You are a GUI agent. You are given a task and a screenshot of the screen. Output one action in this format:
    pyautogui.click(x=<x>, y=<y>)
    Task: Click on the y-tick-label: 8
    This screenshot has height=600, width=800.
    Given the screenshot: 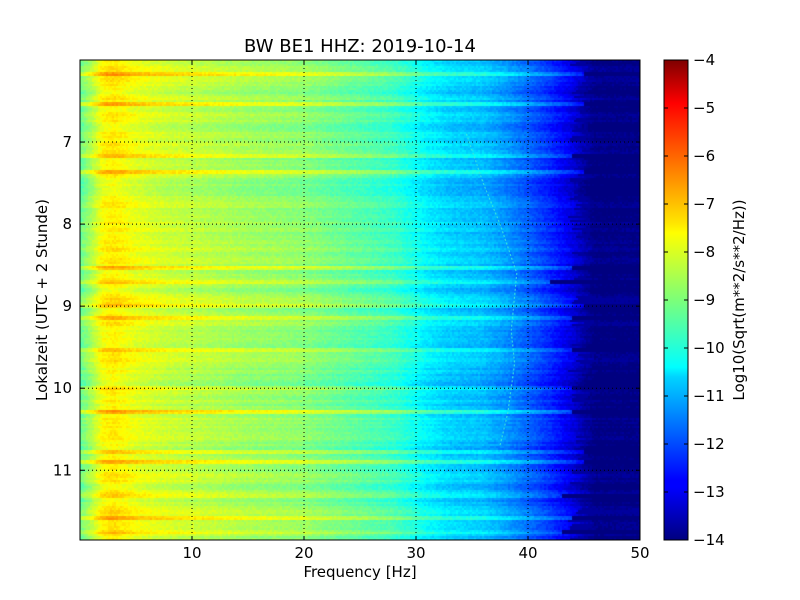 What is the action you would take?
    pyautogui.click(x=67, y=224)
    